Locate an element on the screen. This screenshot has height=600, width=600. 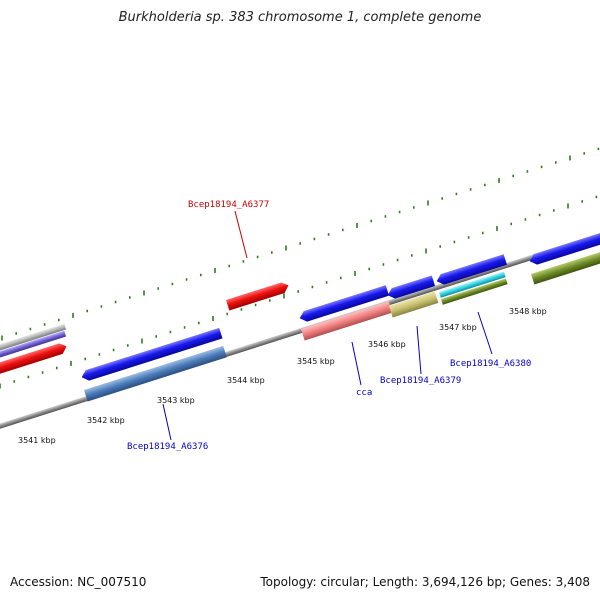
tick-label: 3542 kbp is located at coordinates (106, 420).